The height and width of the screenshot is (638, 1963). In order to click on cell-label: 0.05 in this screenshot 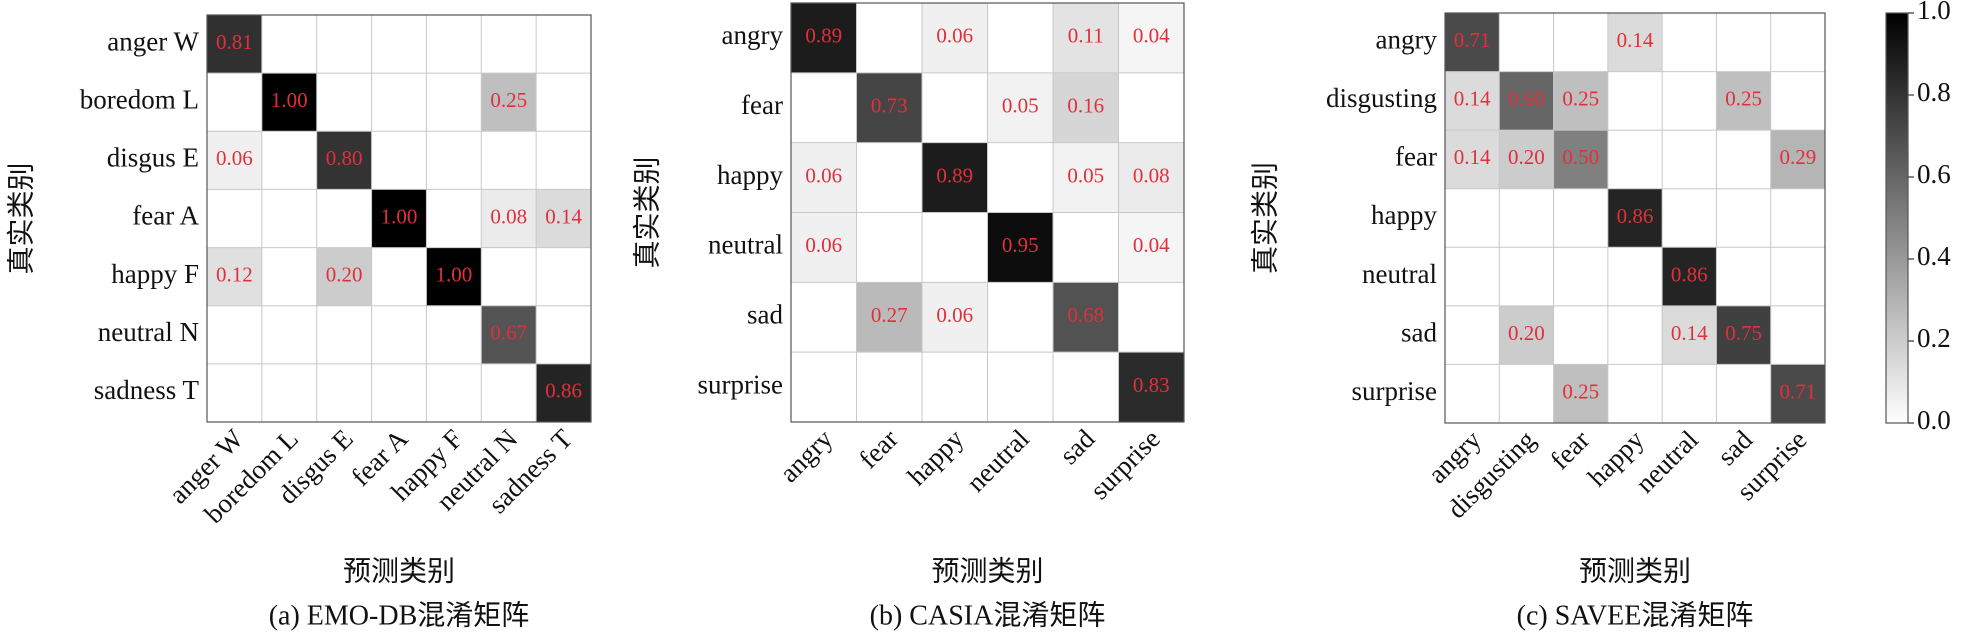, I will do `click(1020, 106)`.